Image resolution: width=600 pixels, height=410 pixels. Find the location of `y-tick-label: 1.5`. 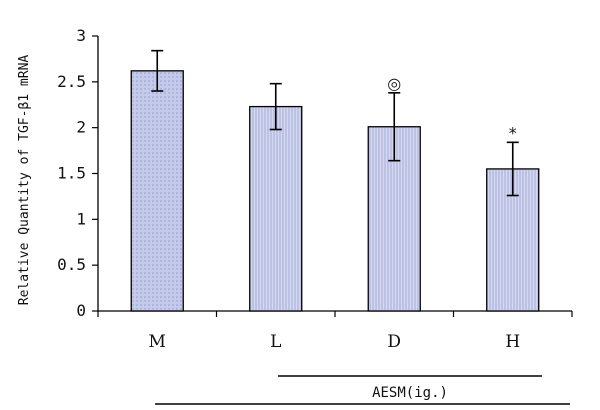

y-tick-label: 1.5 is located at coordinates (71, 173).